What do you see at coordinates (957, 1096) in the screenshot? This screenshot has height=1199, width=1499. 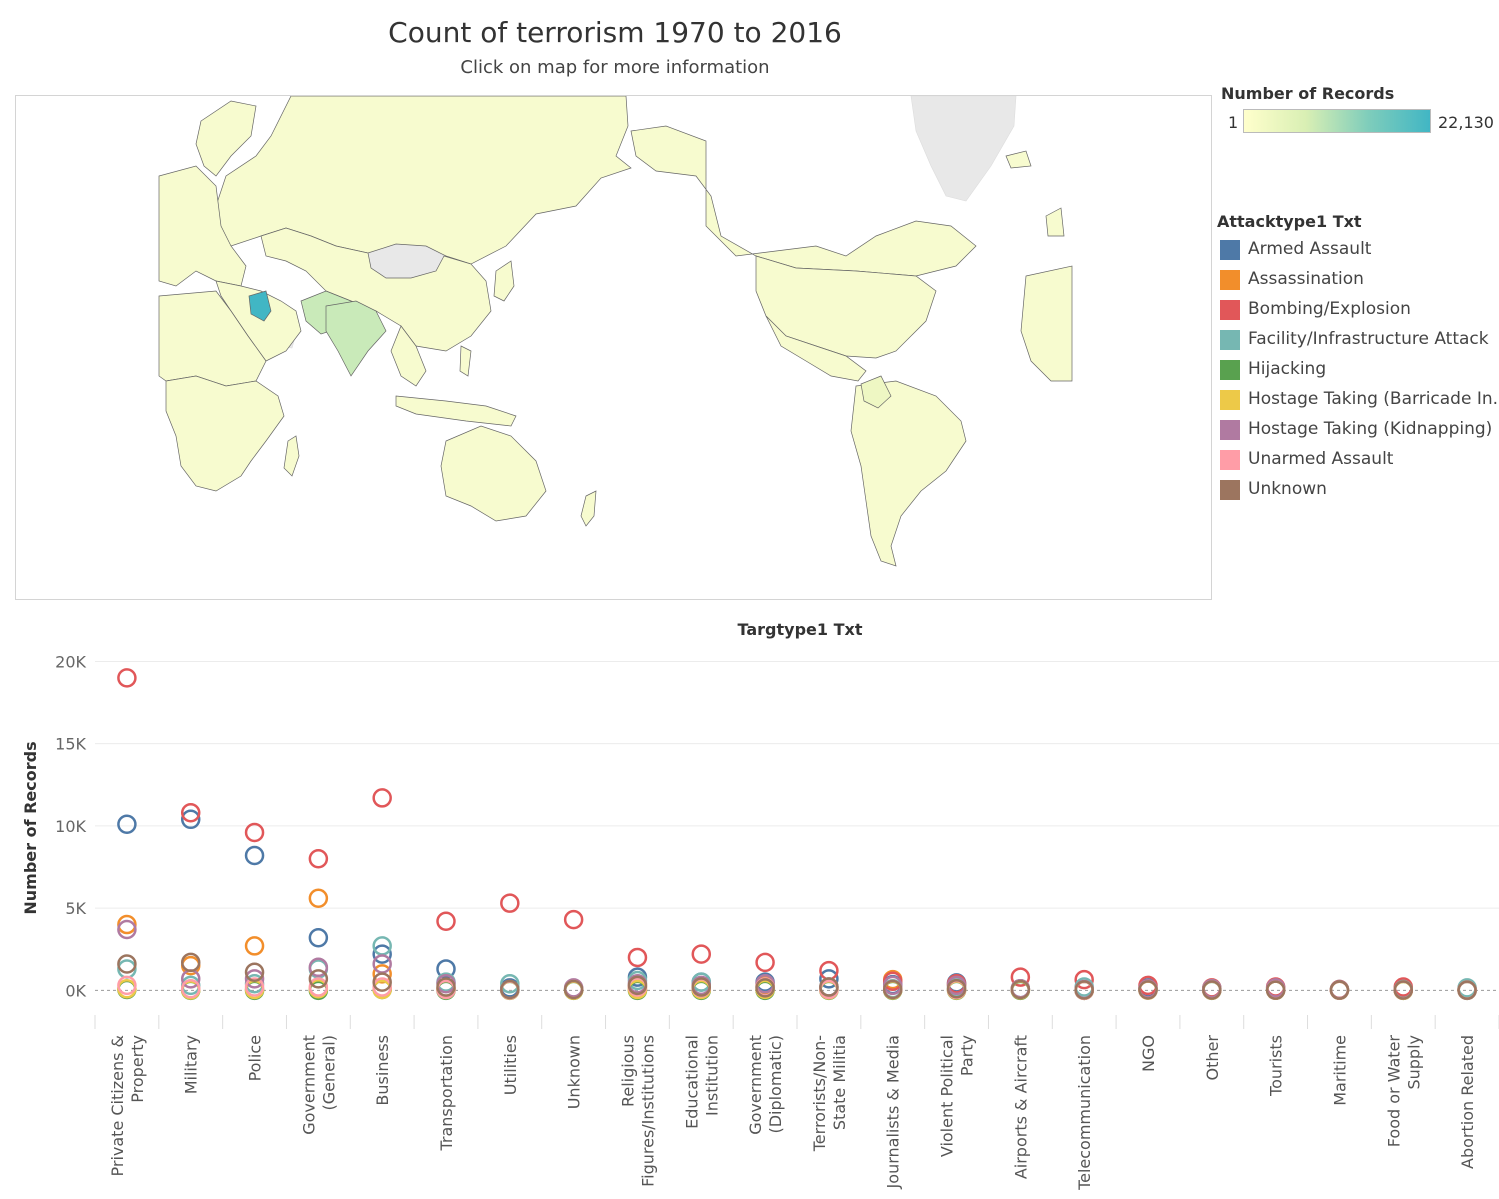 I see `x-tick-label: Violent PoliticalParty` at bounding box center [957, 1096].